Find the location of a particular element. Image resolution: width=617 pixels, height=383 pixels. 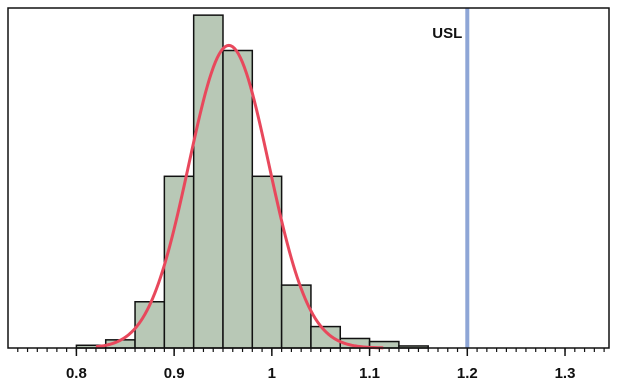

x-axis-major-ticks is located at coordinates (320, 352).